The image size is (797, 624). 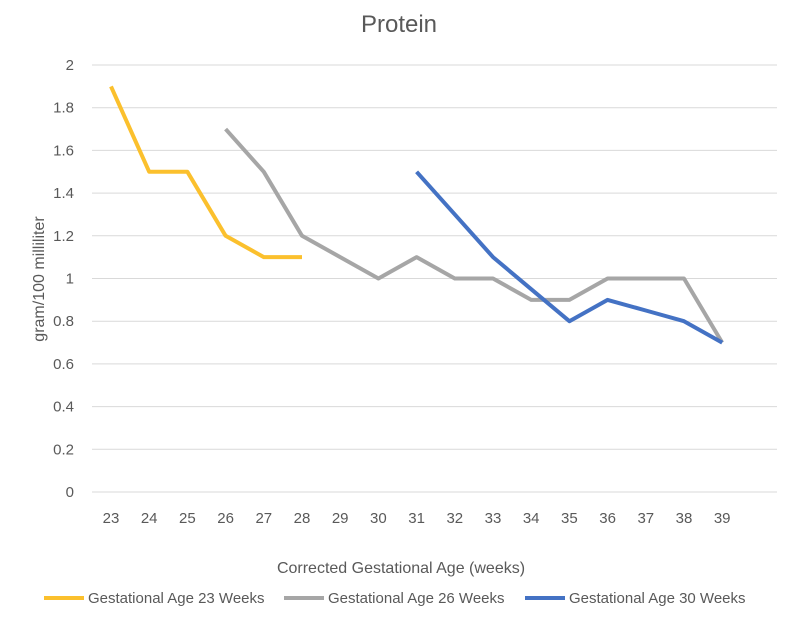 I want to click on x-tick-label: 33, so click(x=493, y=518).